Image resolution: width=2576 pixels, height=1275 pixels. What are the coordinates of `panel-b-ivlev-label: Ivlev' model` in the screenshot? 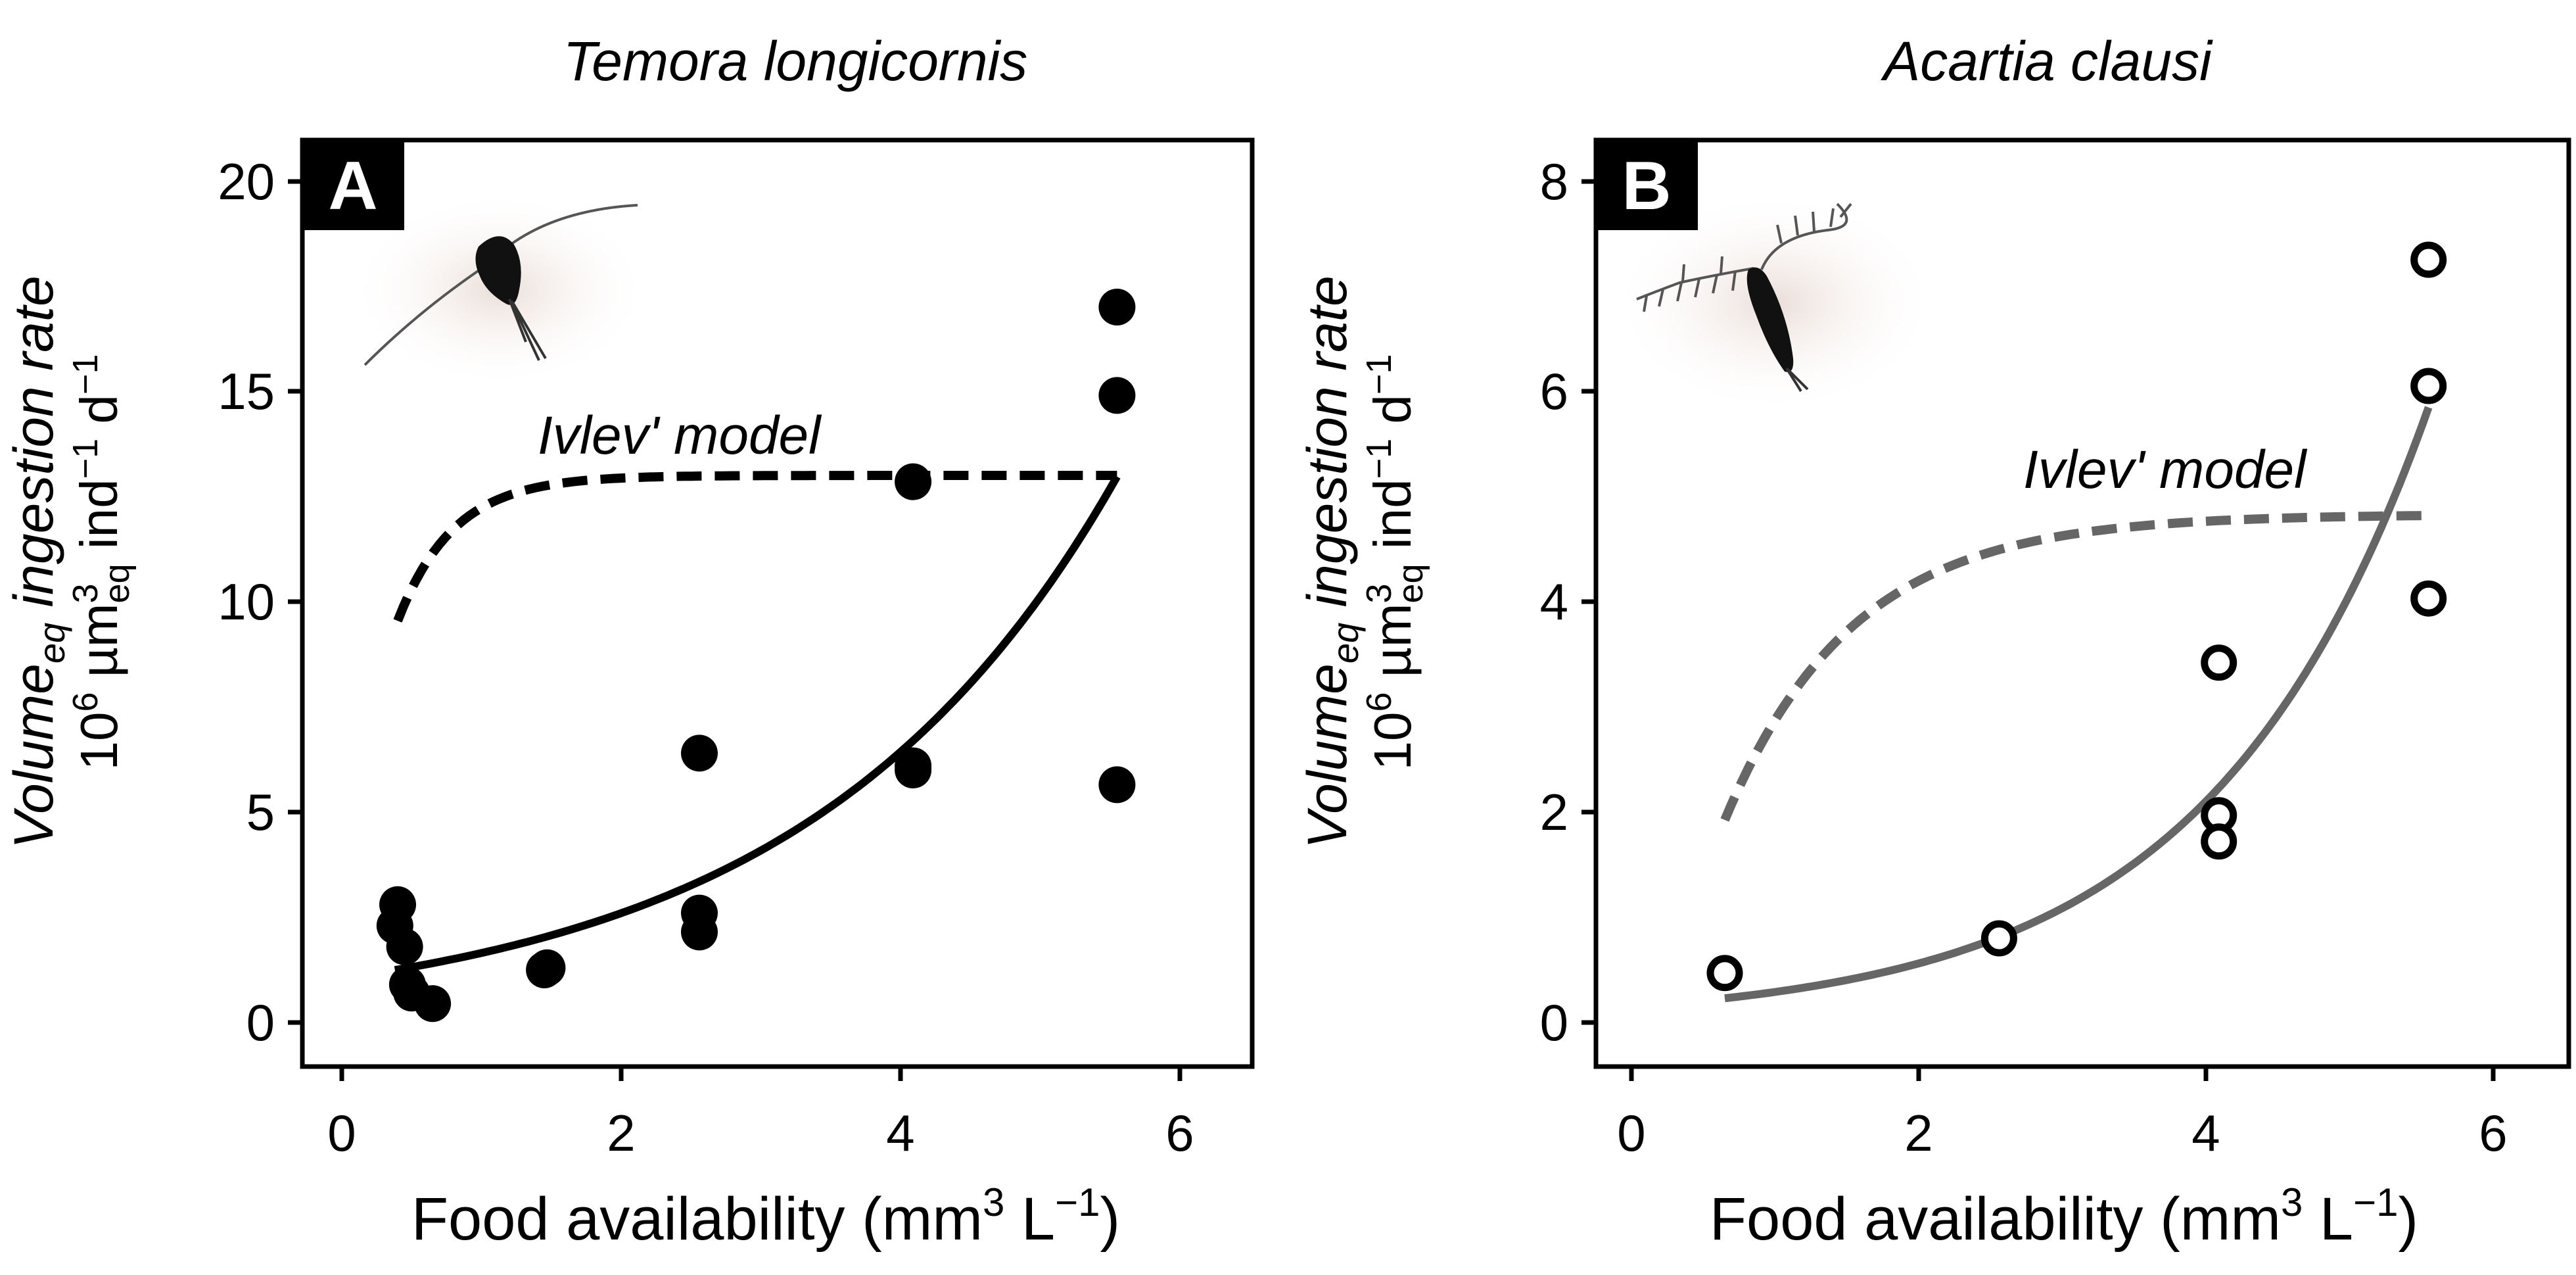 It's located at (2165, 470).